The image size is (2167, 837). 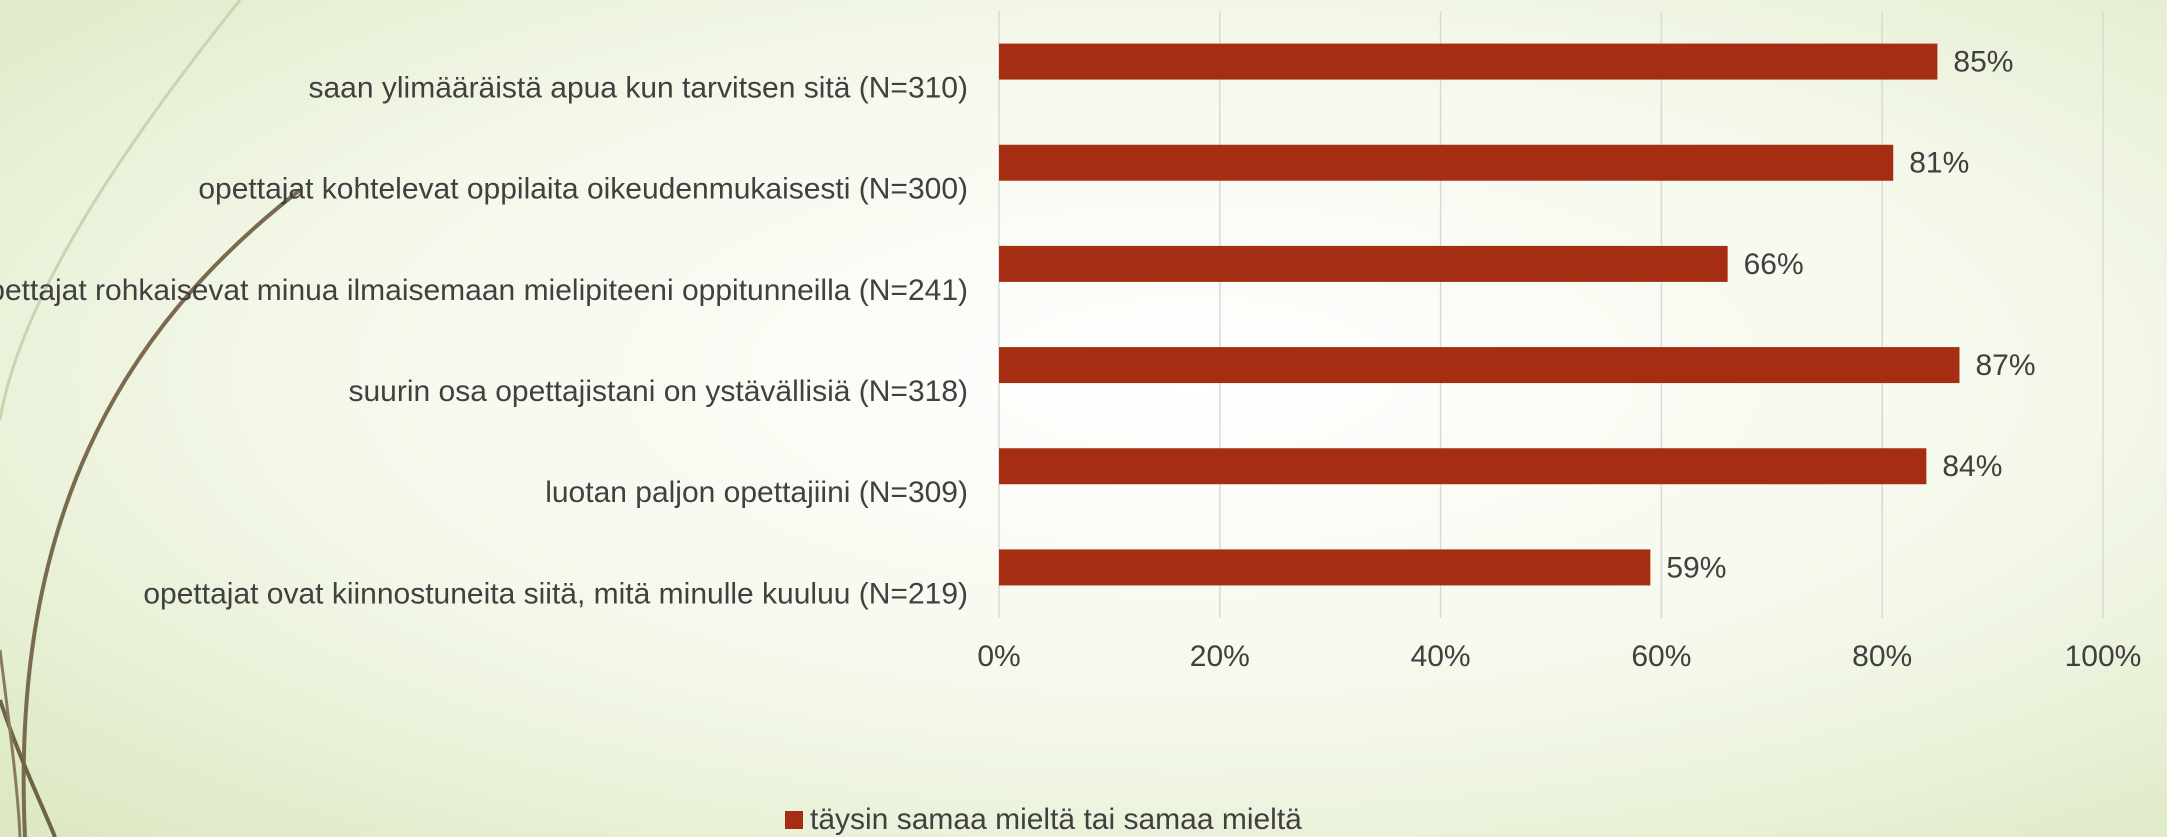 I want to click on x-tick-label: 0%, so click(x=998, y=656).